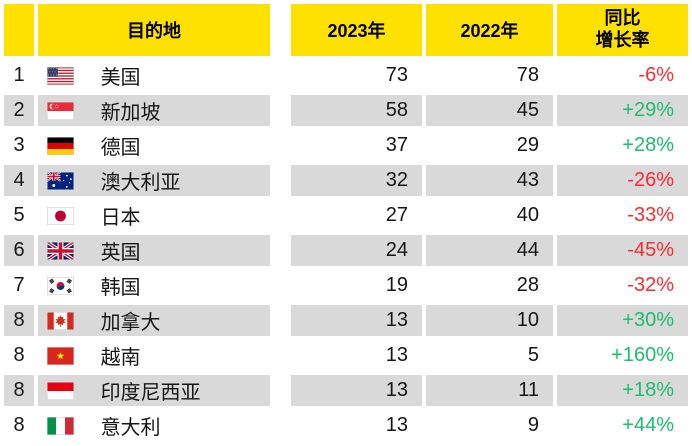  I want to click on col-header-destination: 目的地, so click(154, 30).